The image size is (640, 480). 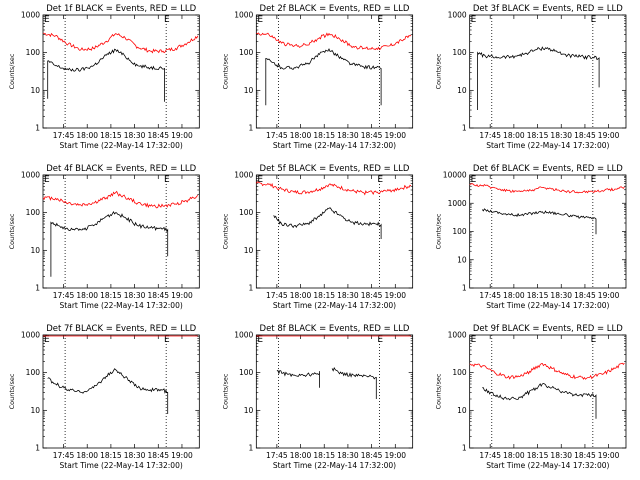 What do you see at coordinates (548, 329) in the screenshot?
I see `chart-title: Det 9f BLACK = Events, RED = LLD` at bounding box center [548, 329].